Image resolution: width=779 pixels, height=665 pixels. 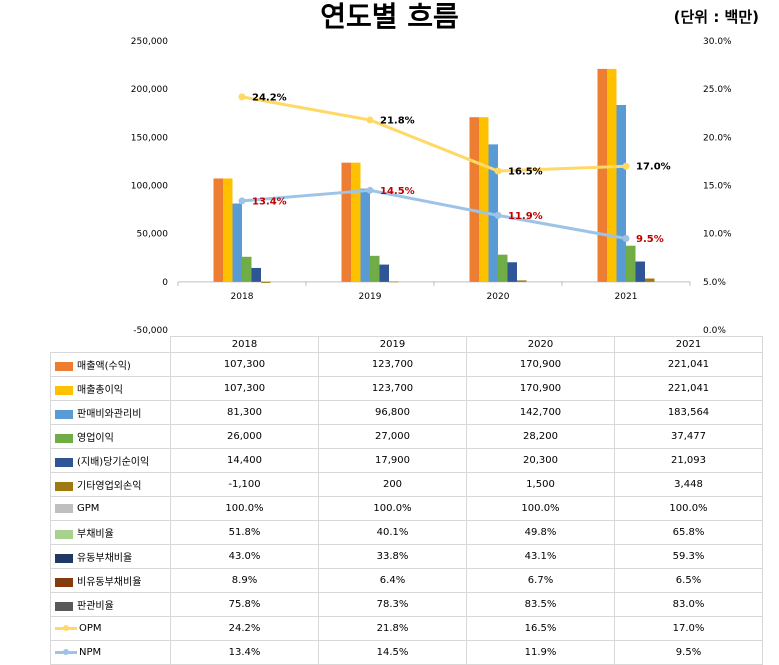 I want to click on table-header-row: 2018 2019 2020 2021, so click(x=407, y=344).